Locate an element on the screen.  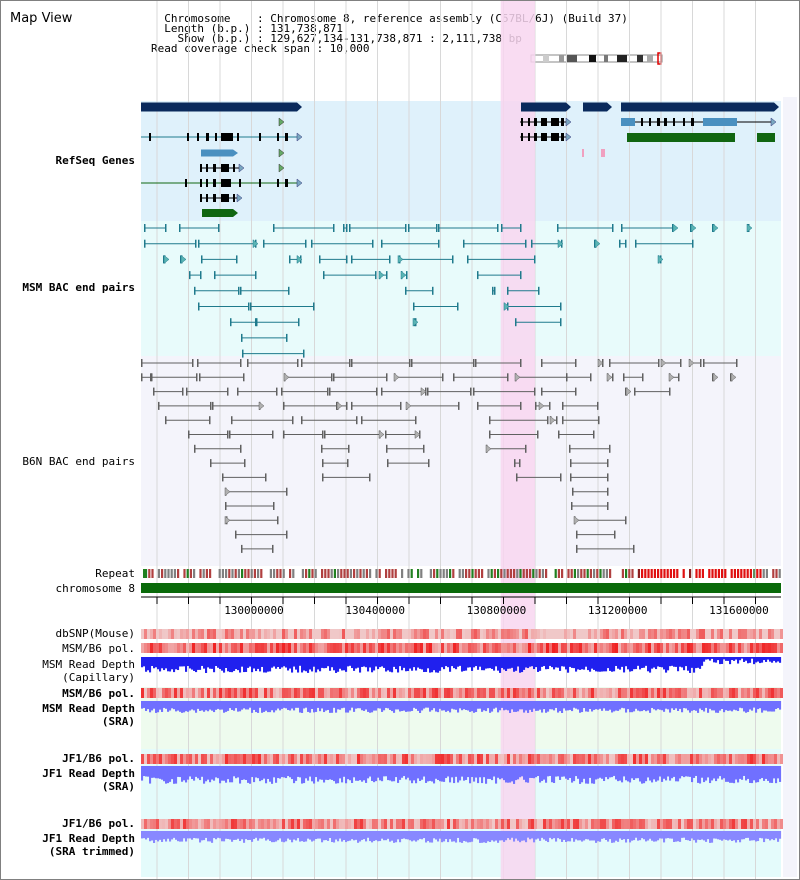
track-label-msm-depth-sra: MSM Read Depth (SRA) is located at coordinates (88, 715).